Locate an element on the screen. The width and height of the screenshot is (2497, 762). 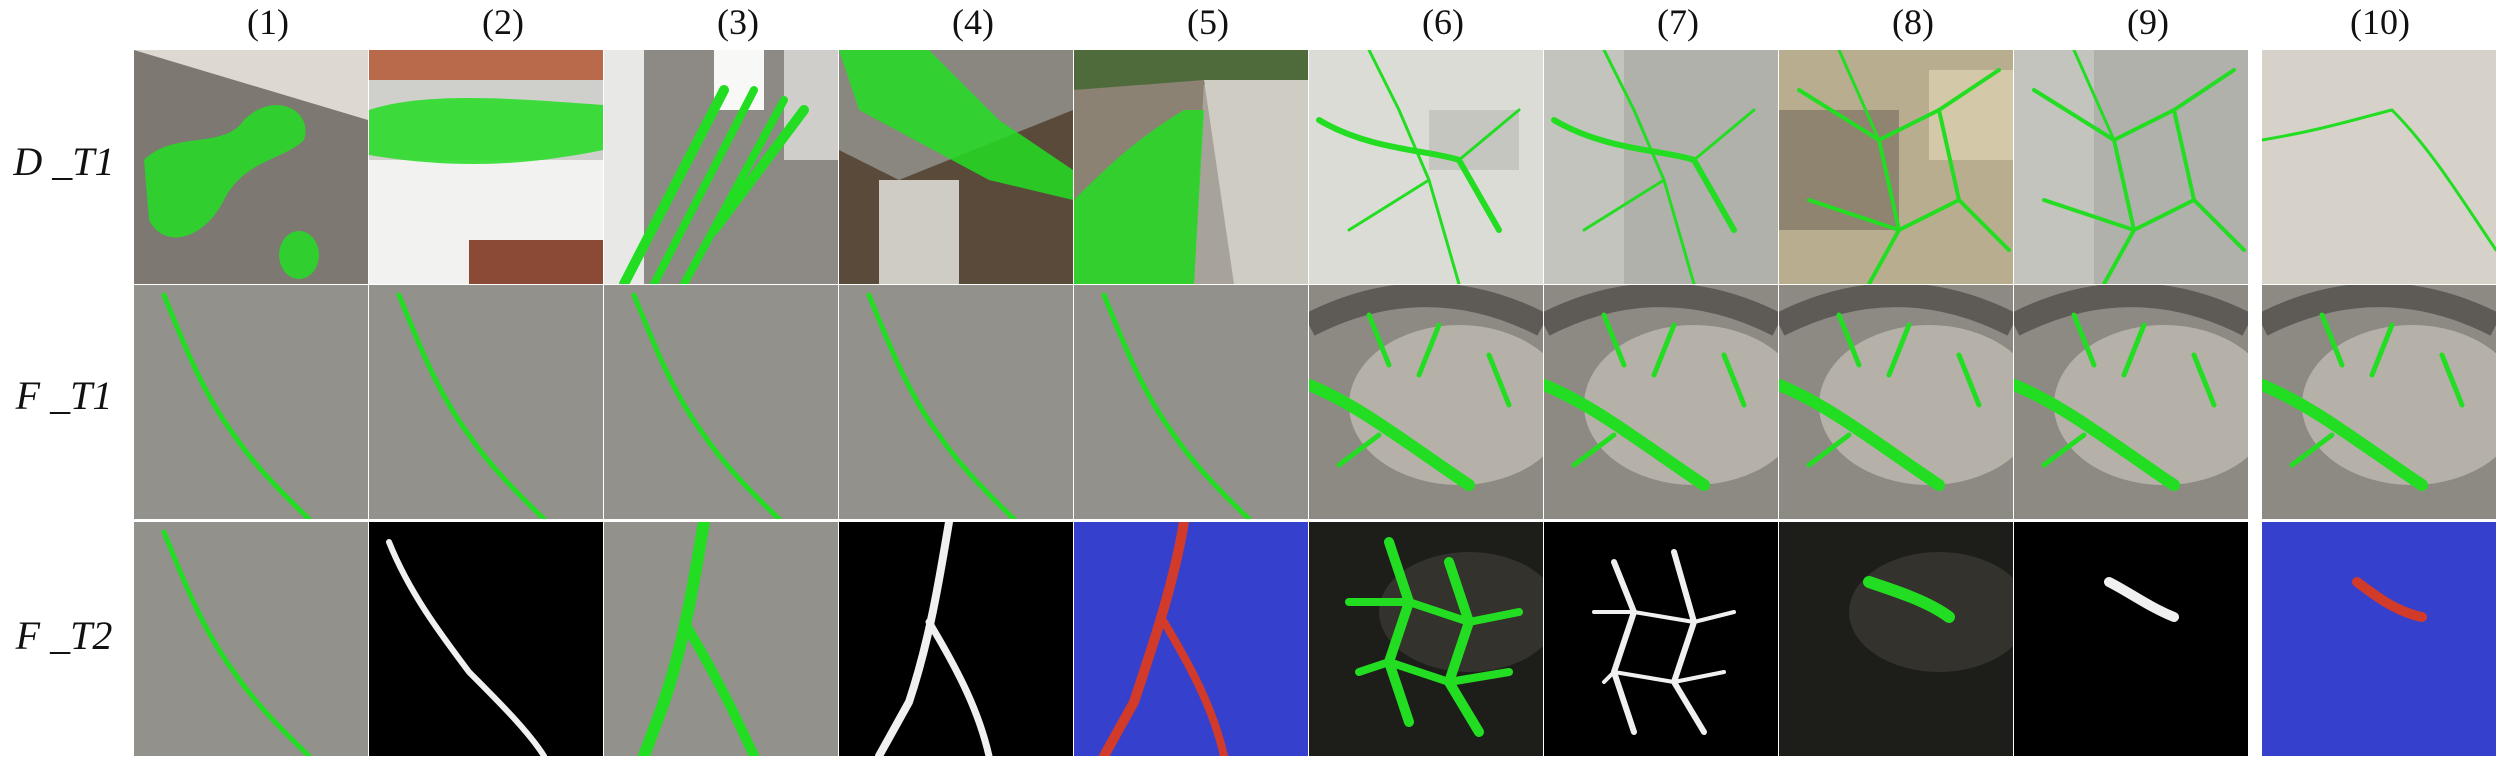
image-cell-r2-c6 is located at coordinates (1426, 402).